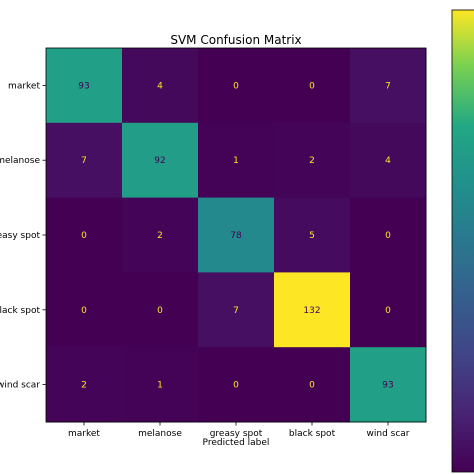 This screenshot has height=474, width=474. Describe the element at coordinates (20, 161) in the screenshot. I see `y-tick-label: melanose` at that location.